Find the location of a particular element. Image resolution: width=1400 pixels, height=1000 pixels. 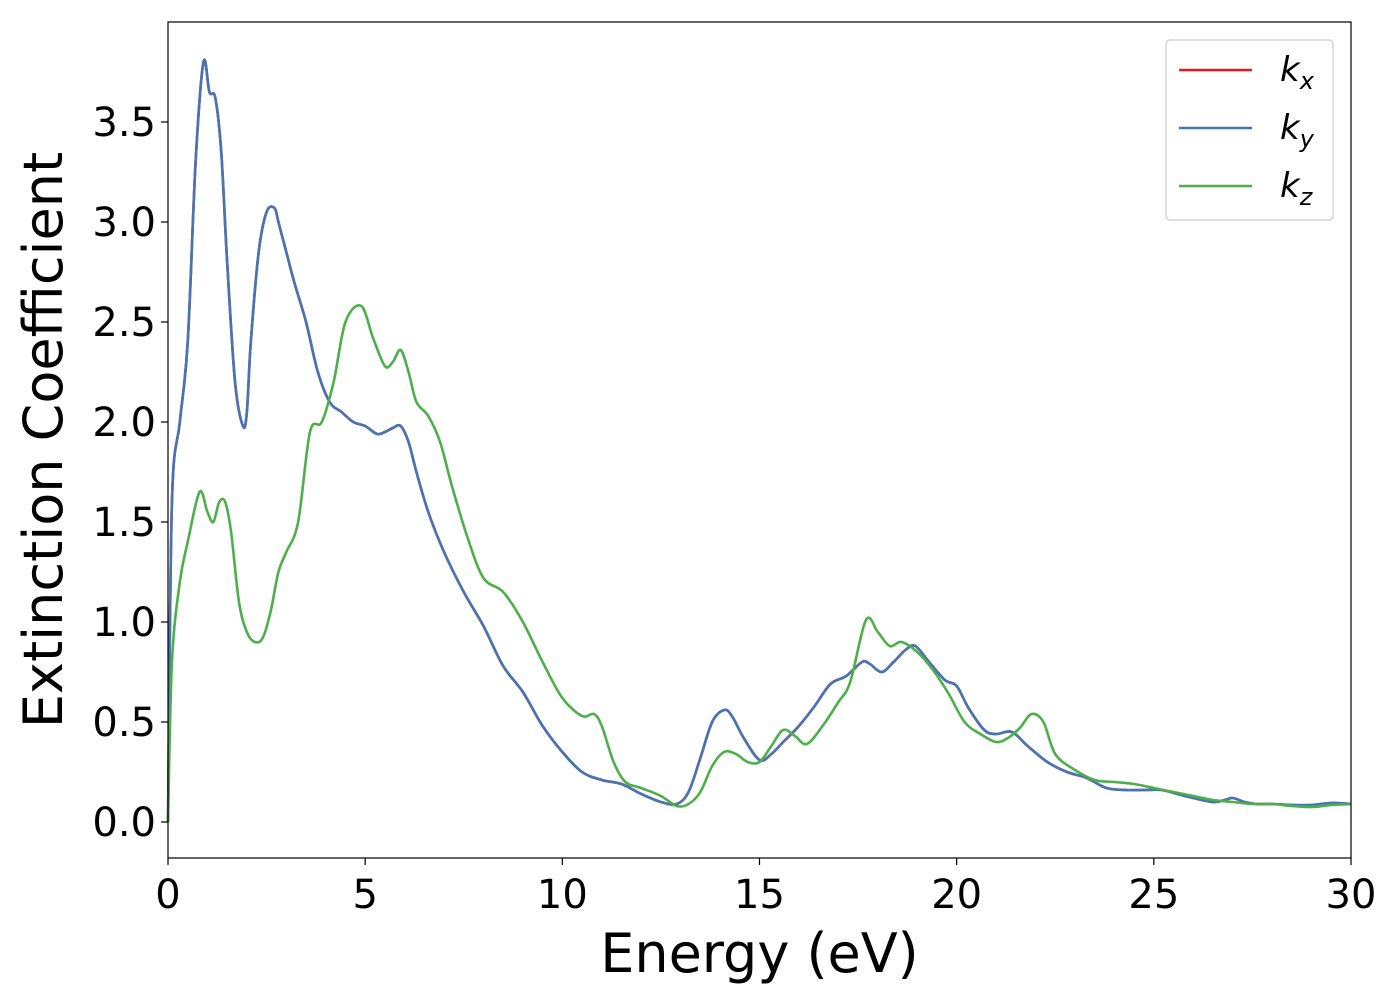

y-tick-label: 1.0 is located at coordinates (124, 623).